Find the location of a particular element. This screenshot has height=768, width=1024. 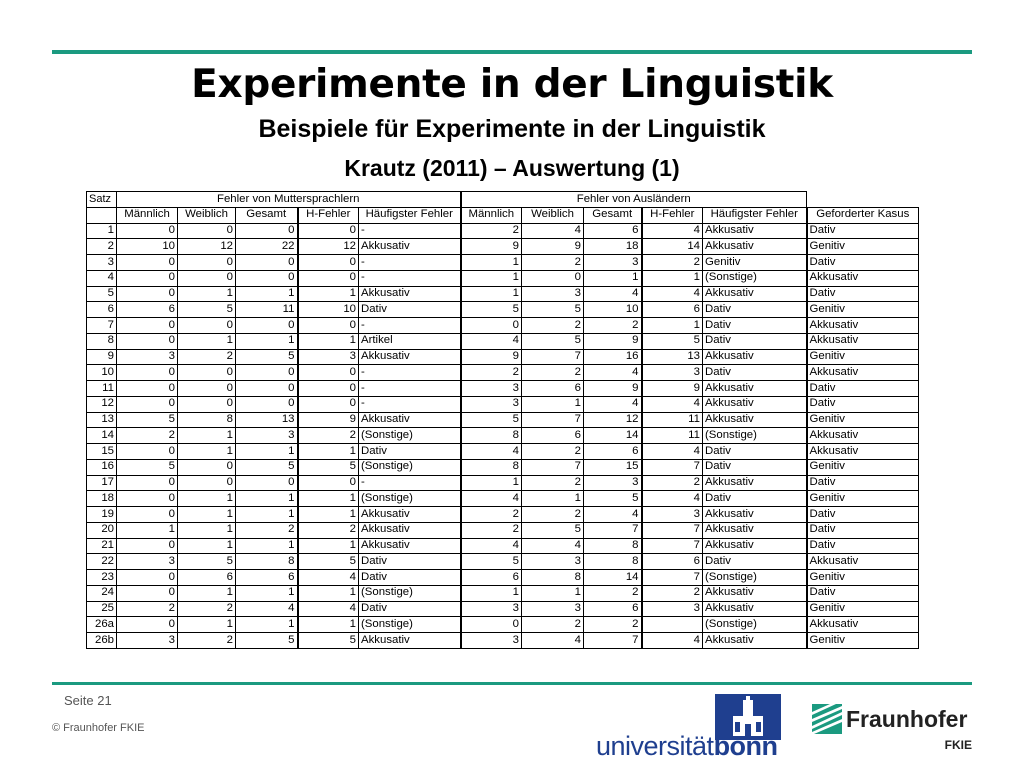

fraunhofer-mark-icon is located at coordinates (827, 719).